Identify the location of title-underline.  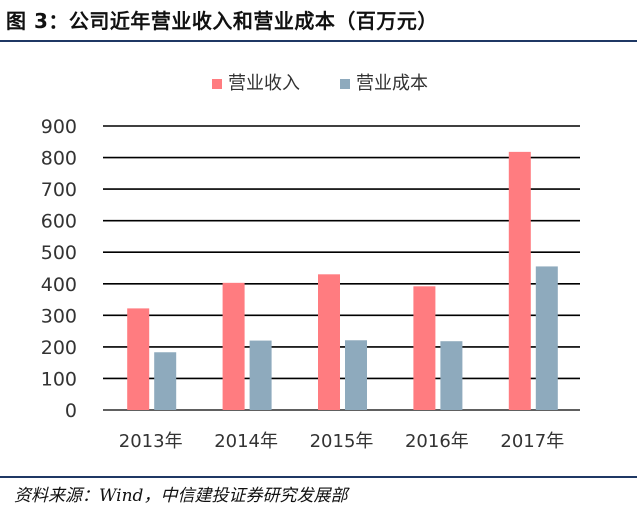
(318, 41).